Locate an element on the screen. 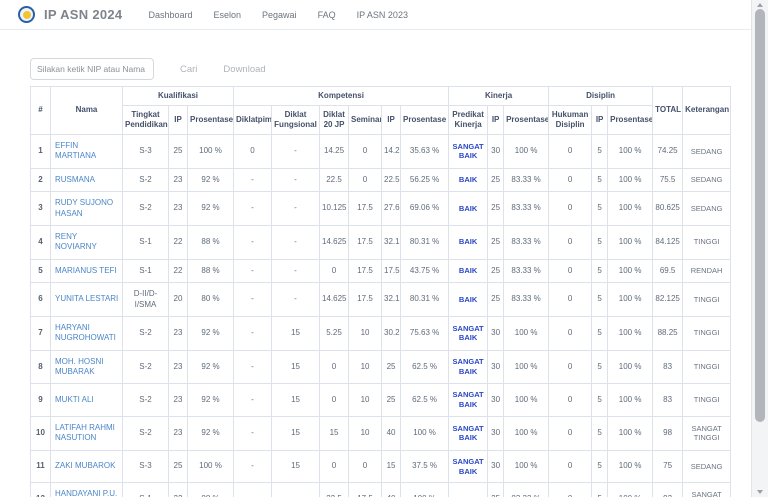 Image resolution: width=768 pixels, height=497 pixels. download-button: Download is located at coordinates (244, 69).